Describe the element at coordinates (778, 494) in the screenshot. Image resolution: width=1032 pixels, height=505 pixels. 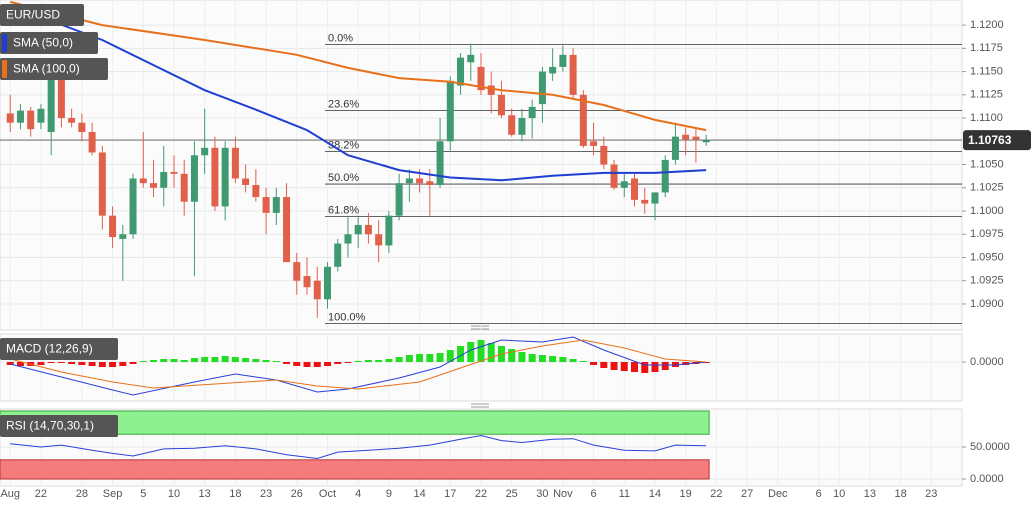
I see `x-tick-label: Dec` at that location.